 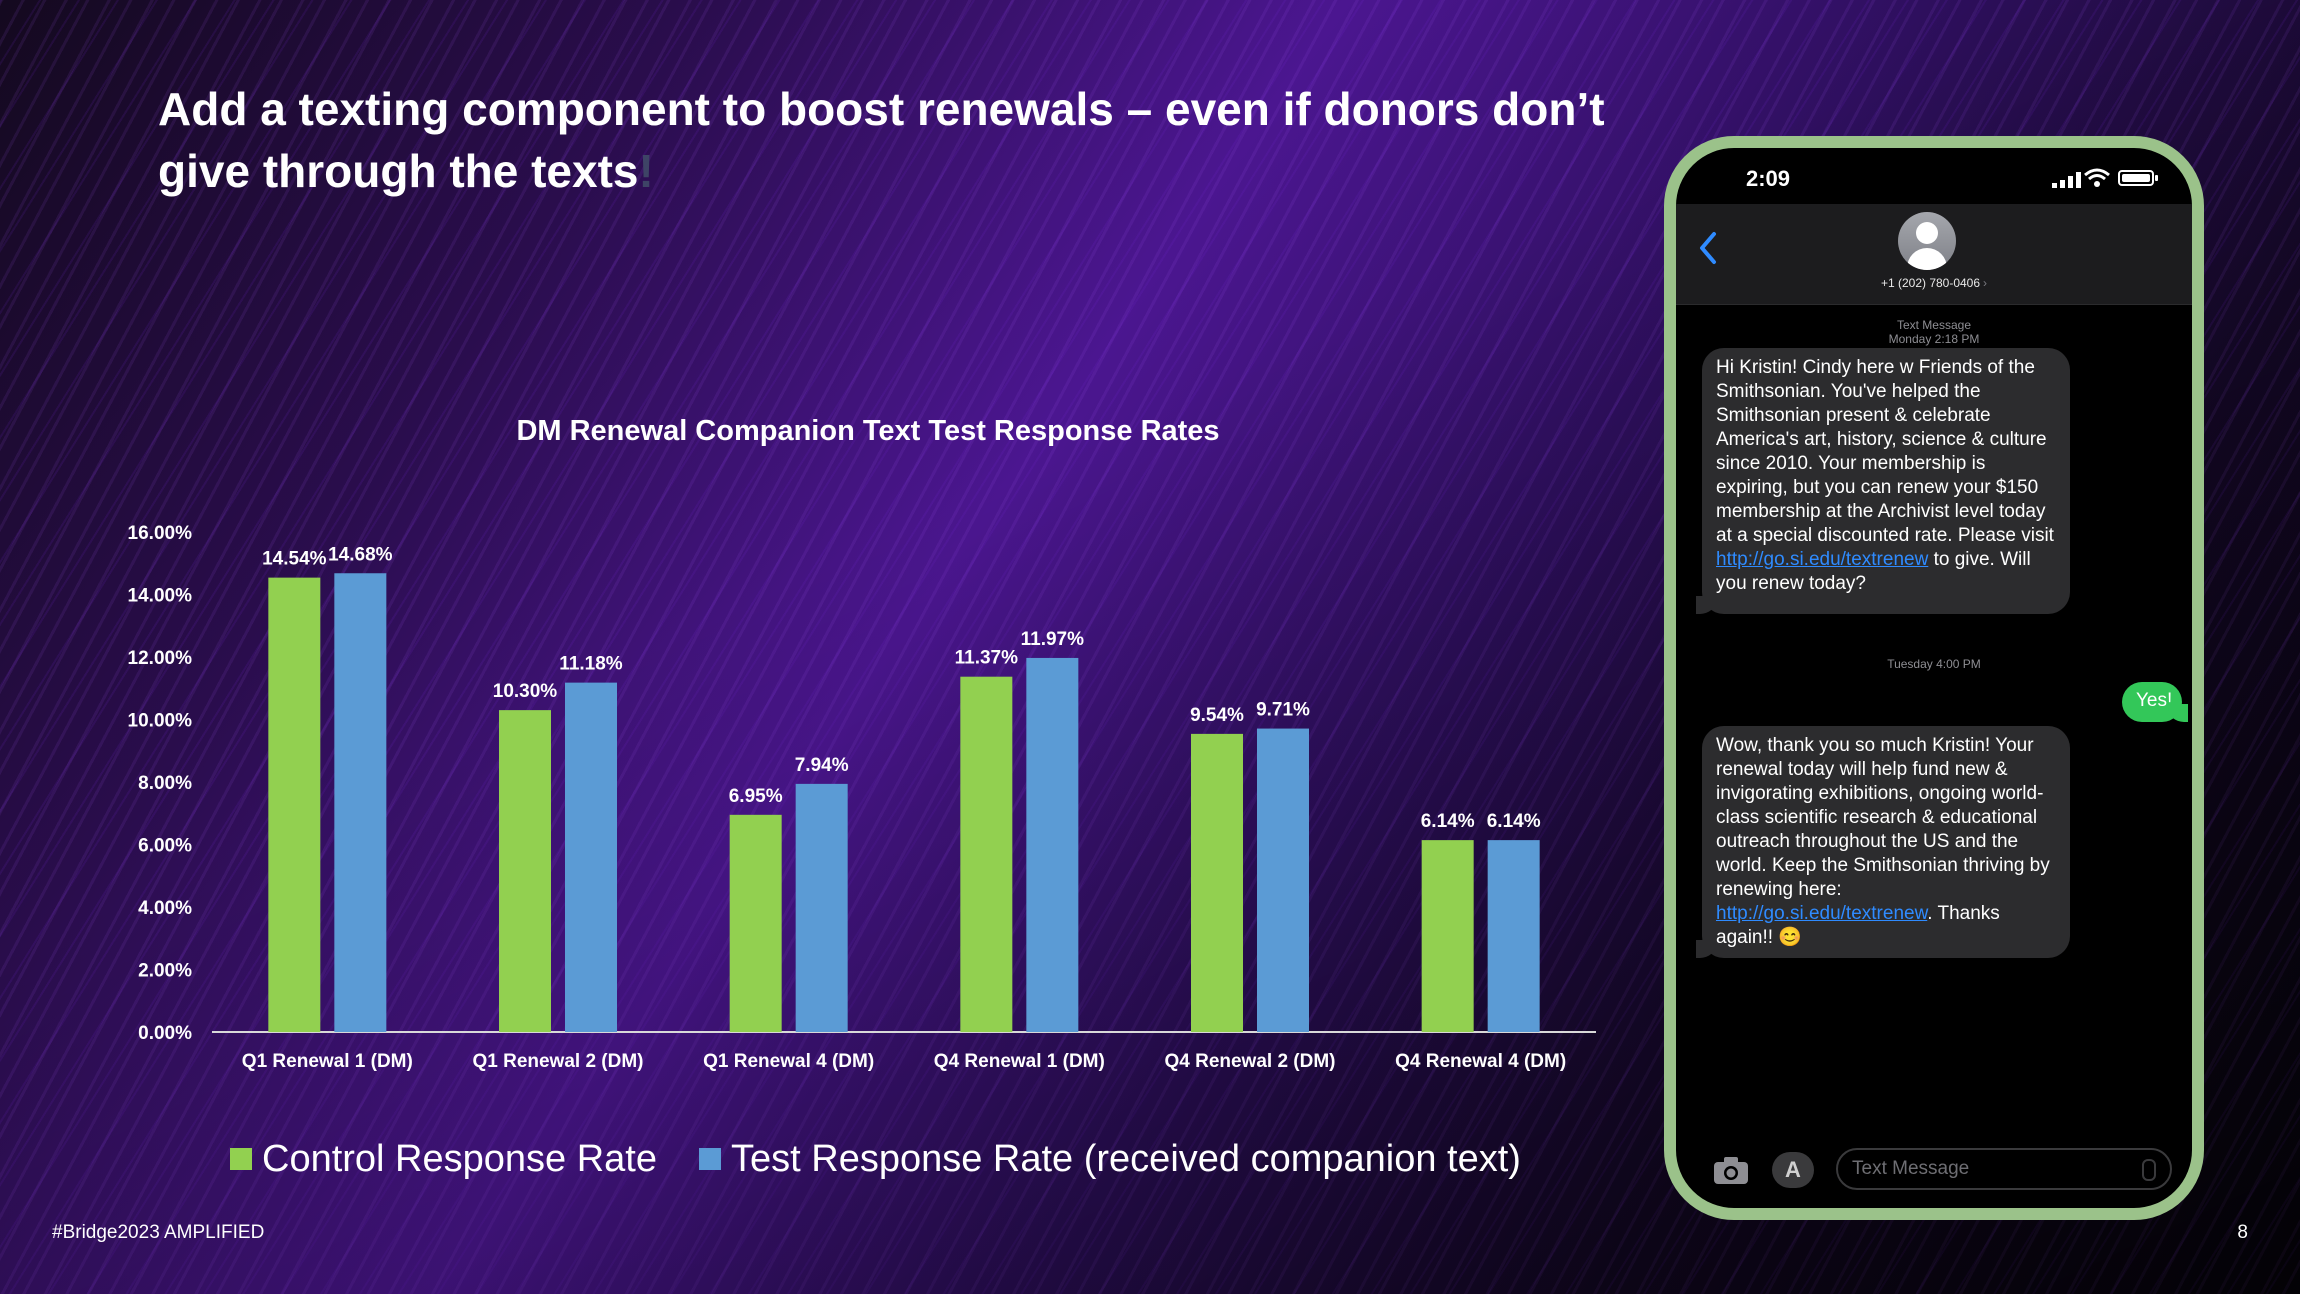 What do you see at coordinates (1480, 1061) in the screenshot?
I see `x-tick-label: Q4 Renewal 4 (DM)` at bounding box center [1480, 1061].